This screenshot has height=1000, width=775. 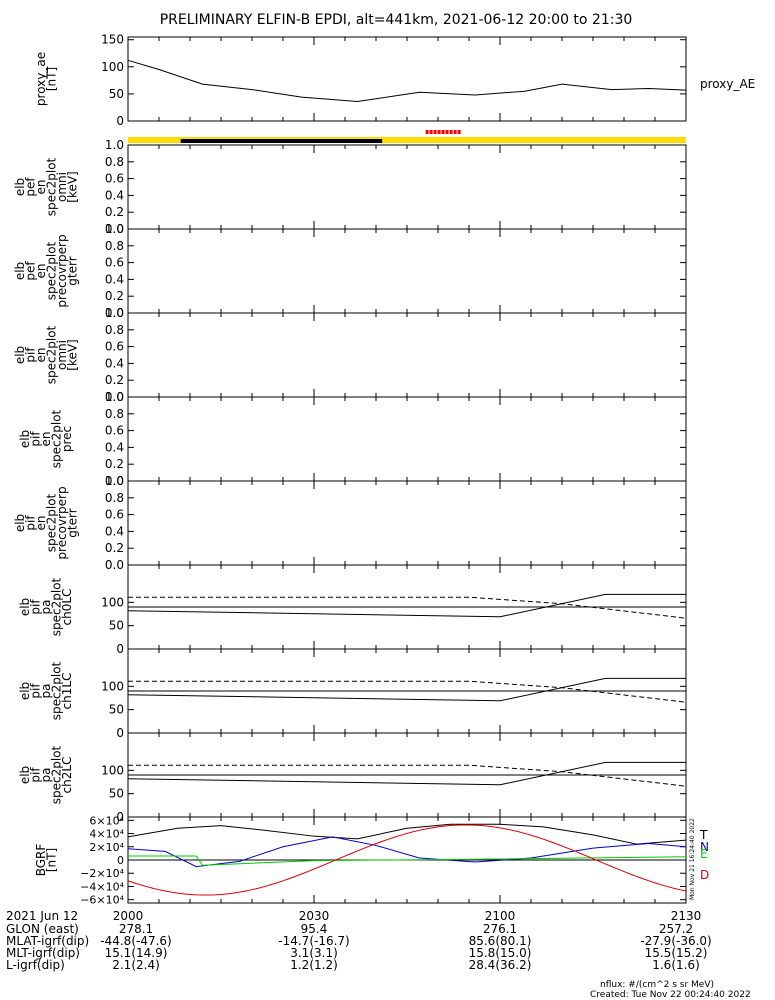 What do you see at coordinates (657, 985) in the screenshot?
I see `nflux-units: nflux: #/(cm^2 s sr MeV)` at bounding box center [657, 985].